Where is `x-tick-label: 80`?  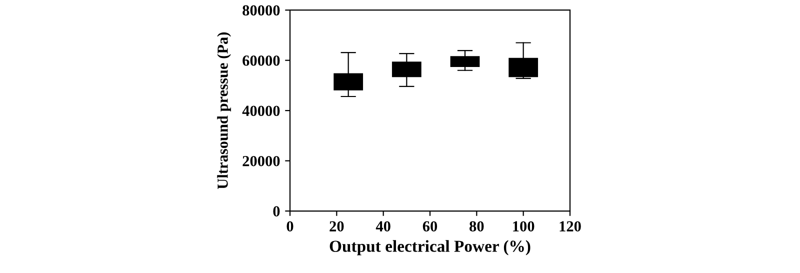
x-tick-label: 80 is located at coordinates (477, 226).